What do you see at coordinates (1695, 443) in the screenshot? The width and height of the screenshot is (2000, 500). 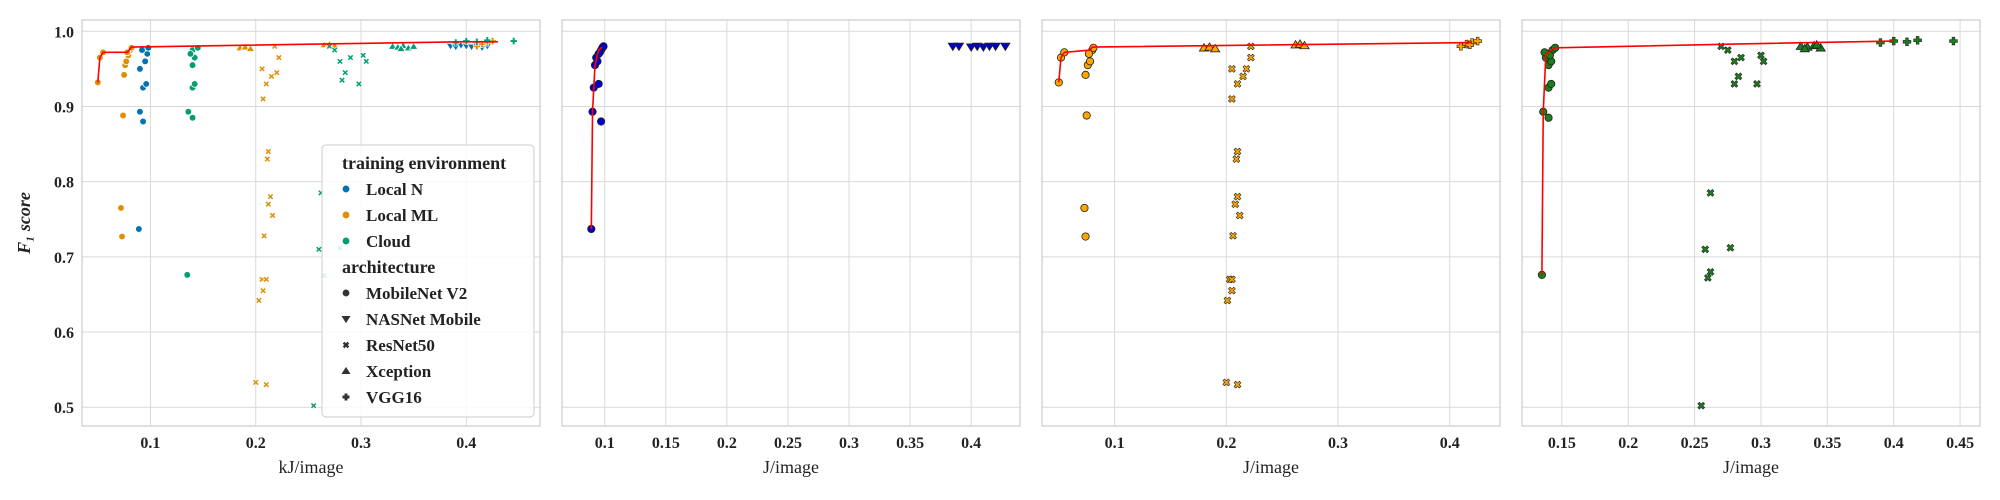 I see `x-tick-label: 0.25` at bounding box center [1695, 443].